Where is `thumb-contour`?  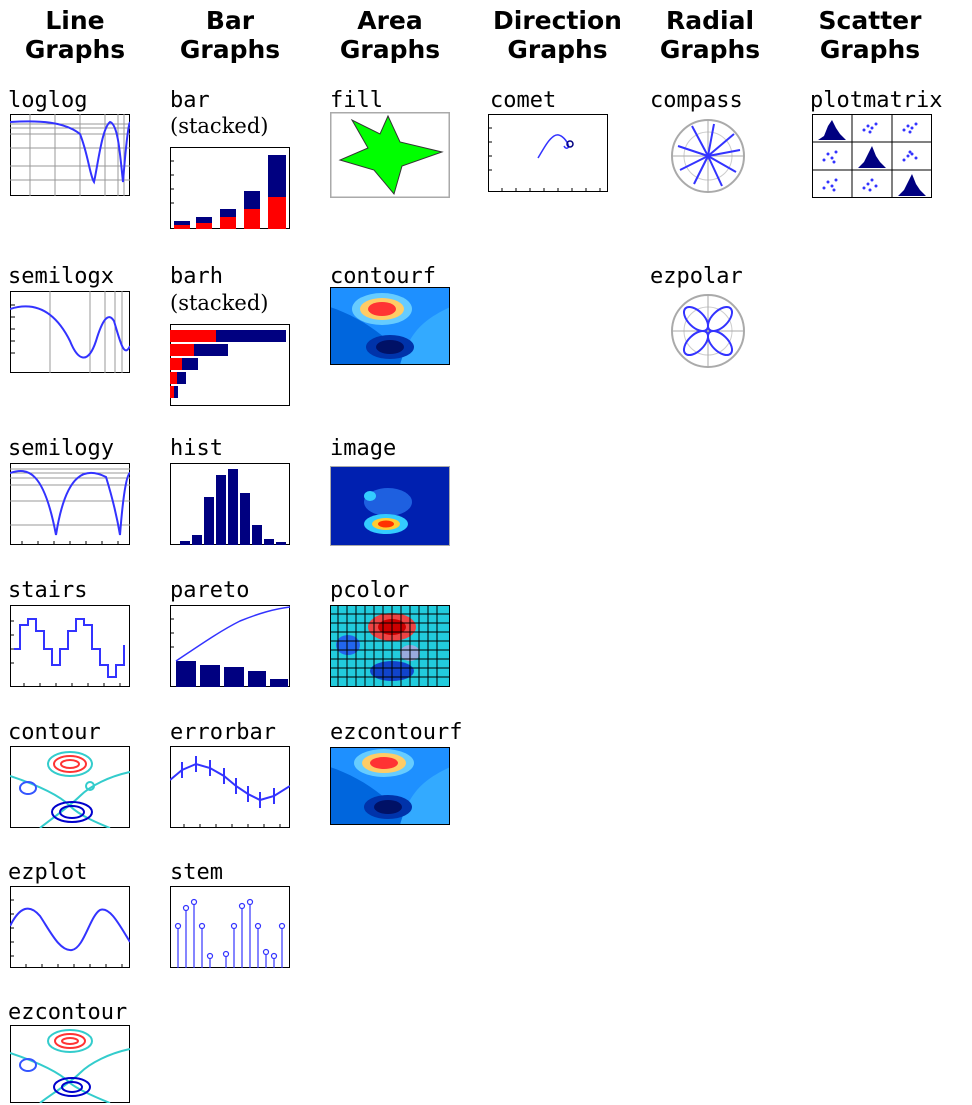
thumb-contour is located at coordinates (70, 787).